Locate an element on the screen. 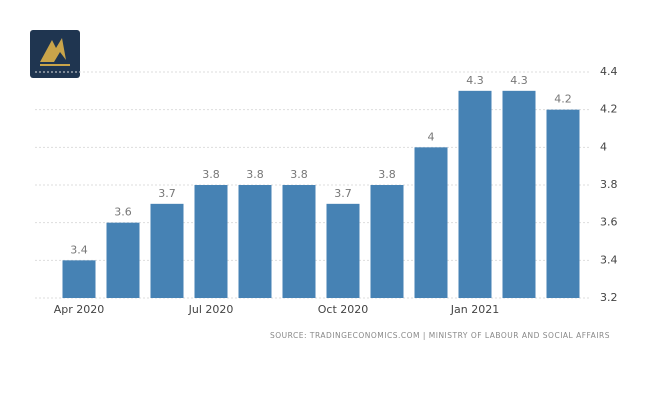  y-tick-label: 4 is located at coordinates (603, 146).